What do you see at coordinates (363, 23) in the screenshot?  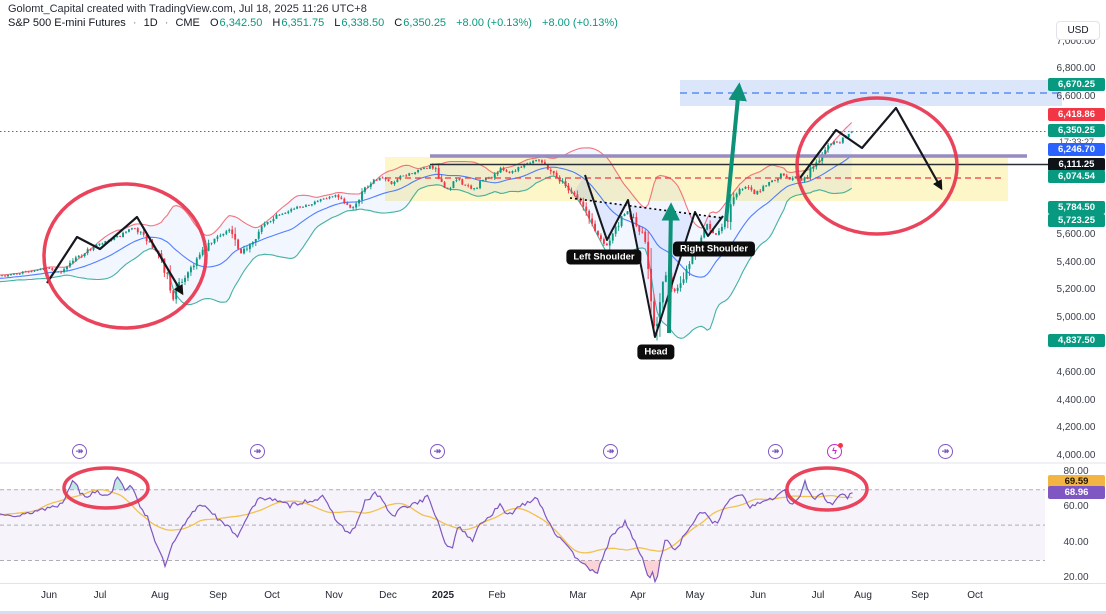 I see `low-value: 6,338.50` at bounding box center [363, 23].